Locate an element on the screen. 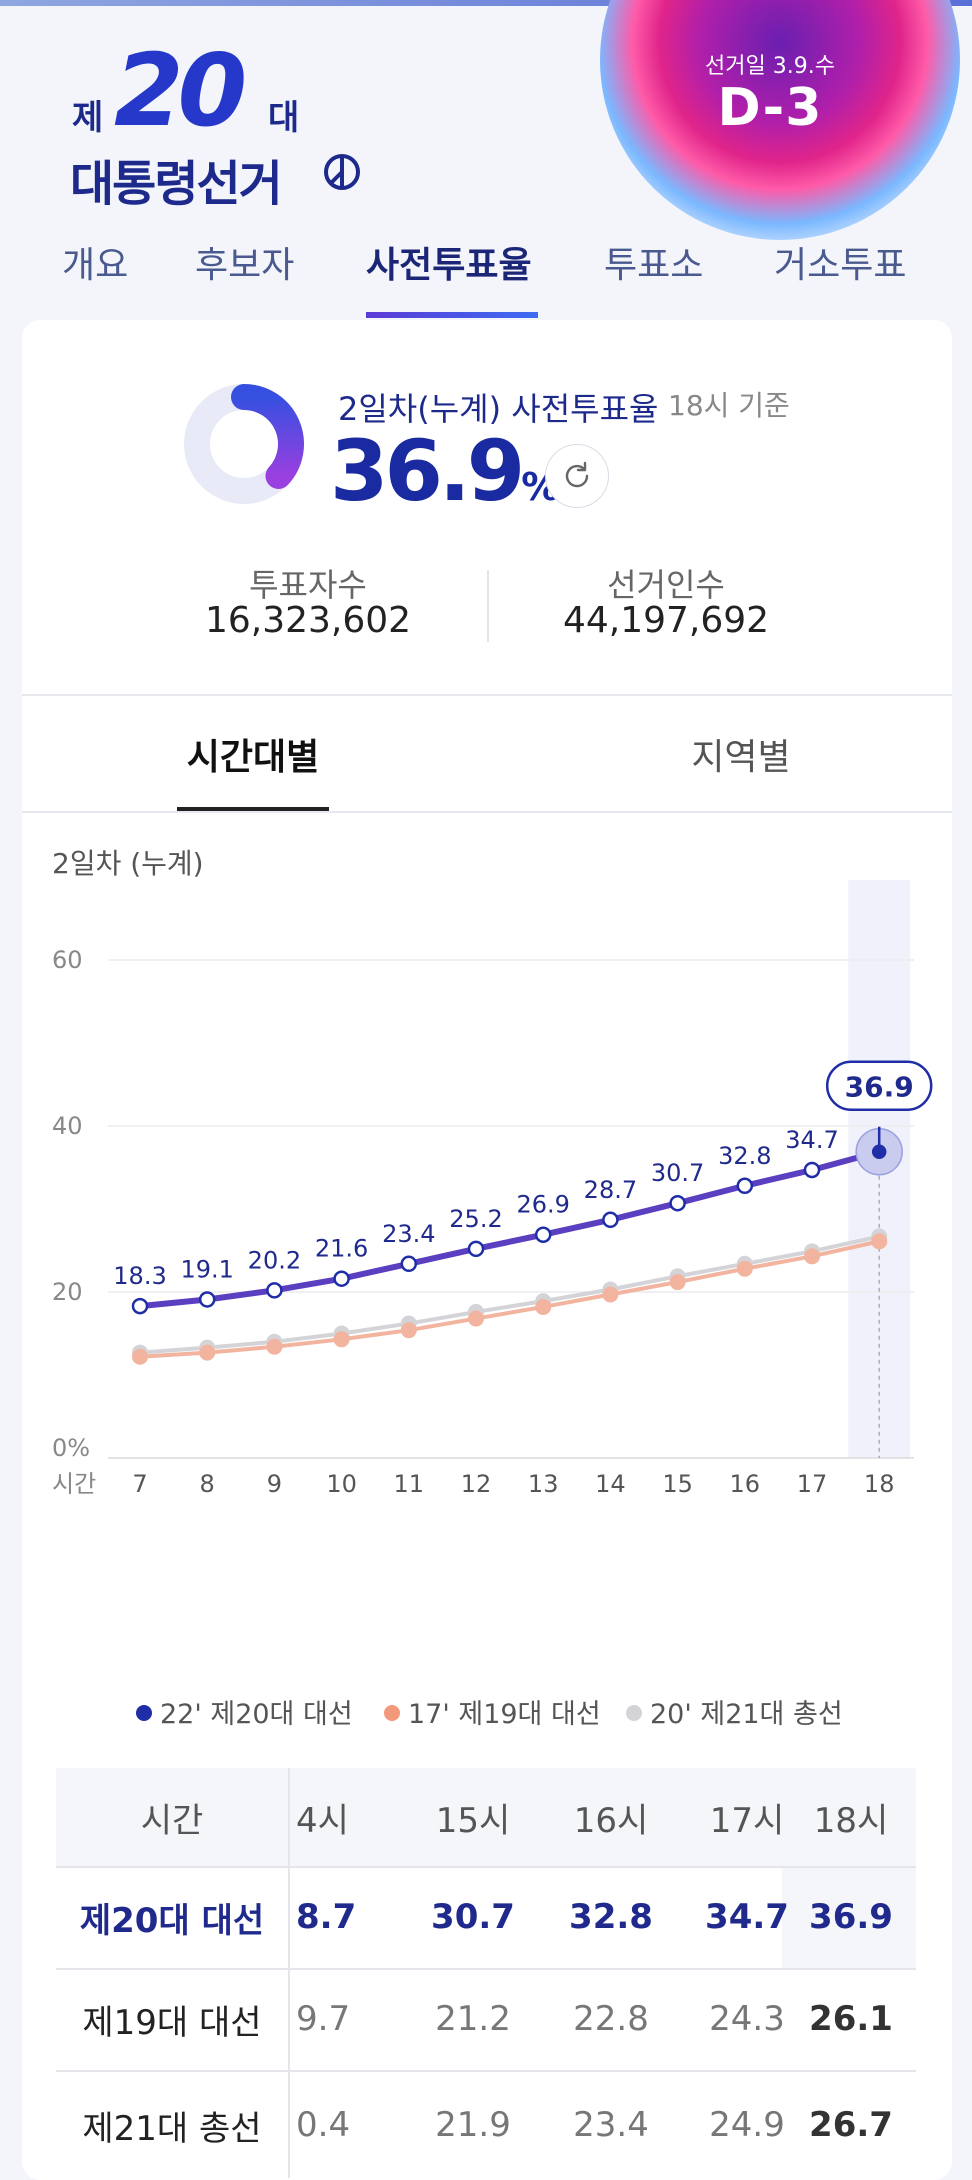 Image resolution: width=972 pixels, height=2180 pixels. table-current-column-highlight is located at coordinates (849, 1917).